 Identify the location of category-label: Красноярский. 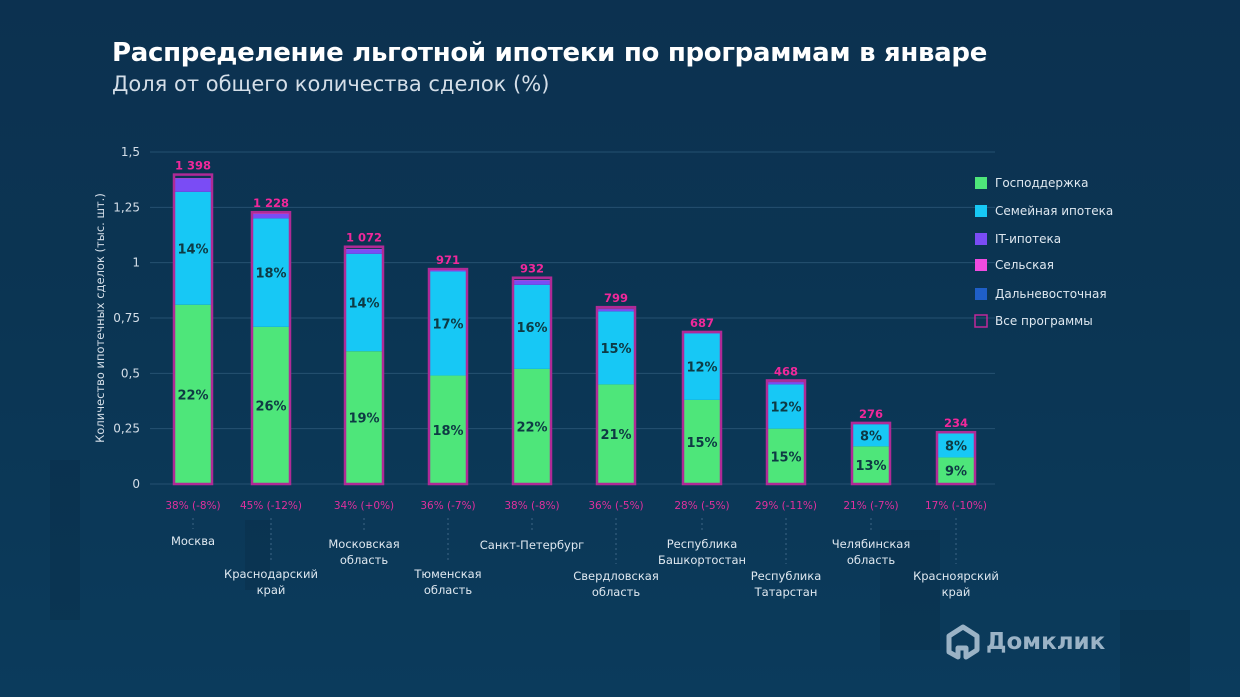
(956, 576).